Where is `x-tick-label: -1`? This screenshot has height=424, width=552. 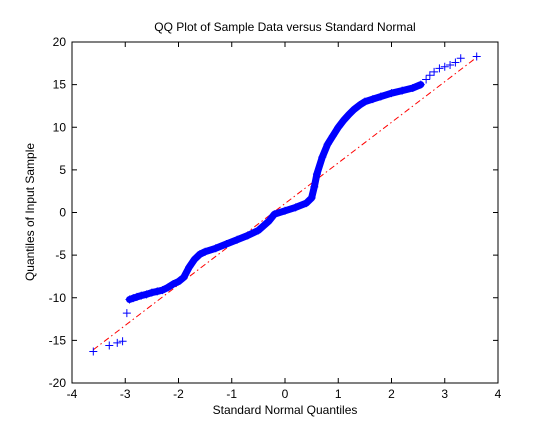
x-tick-label: -1 is located at coordinates (231, 394).